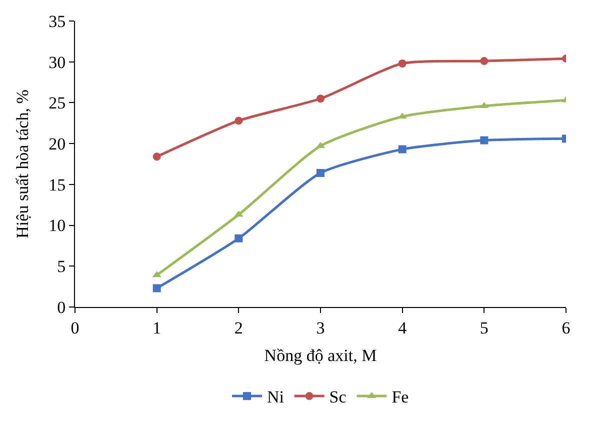  I want to click on y-tick-label: 20, so click(57, 144).